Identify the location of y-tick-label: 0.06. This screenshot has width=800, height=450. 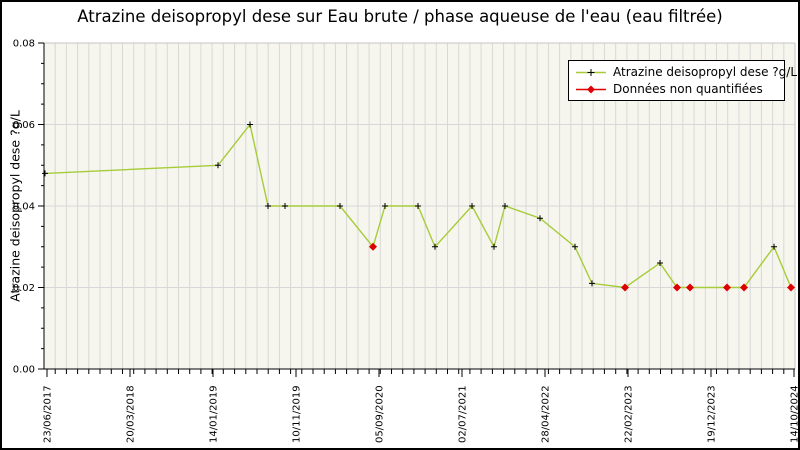
(24, 125).